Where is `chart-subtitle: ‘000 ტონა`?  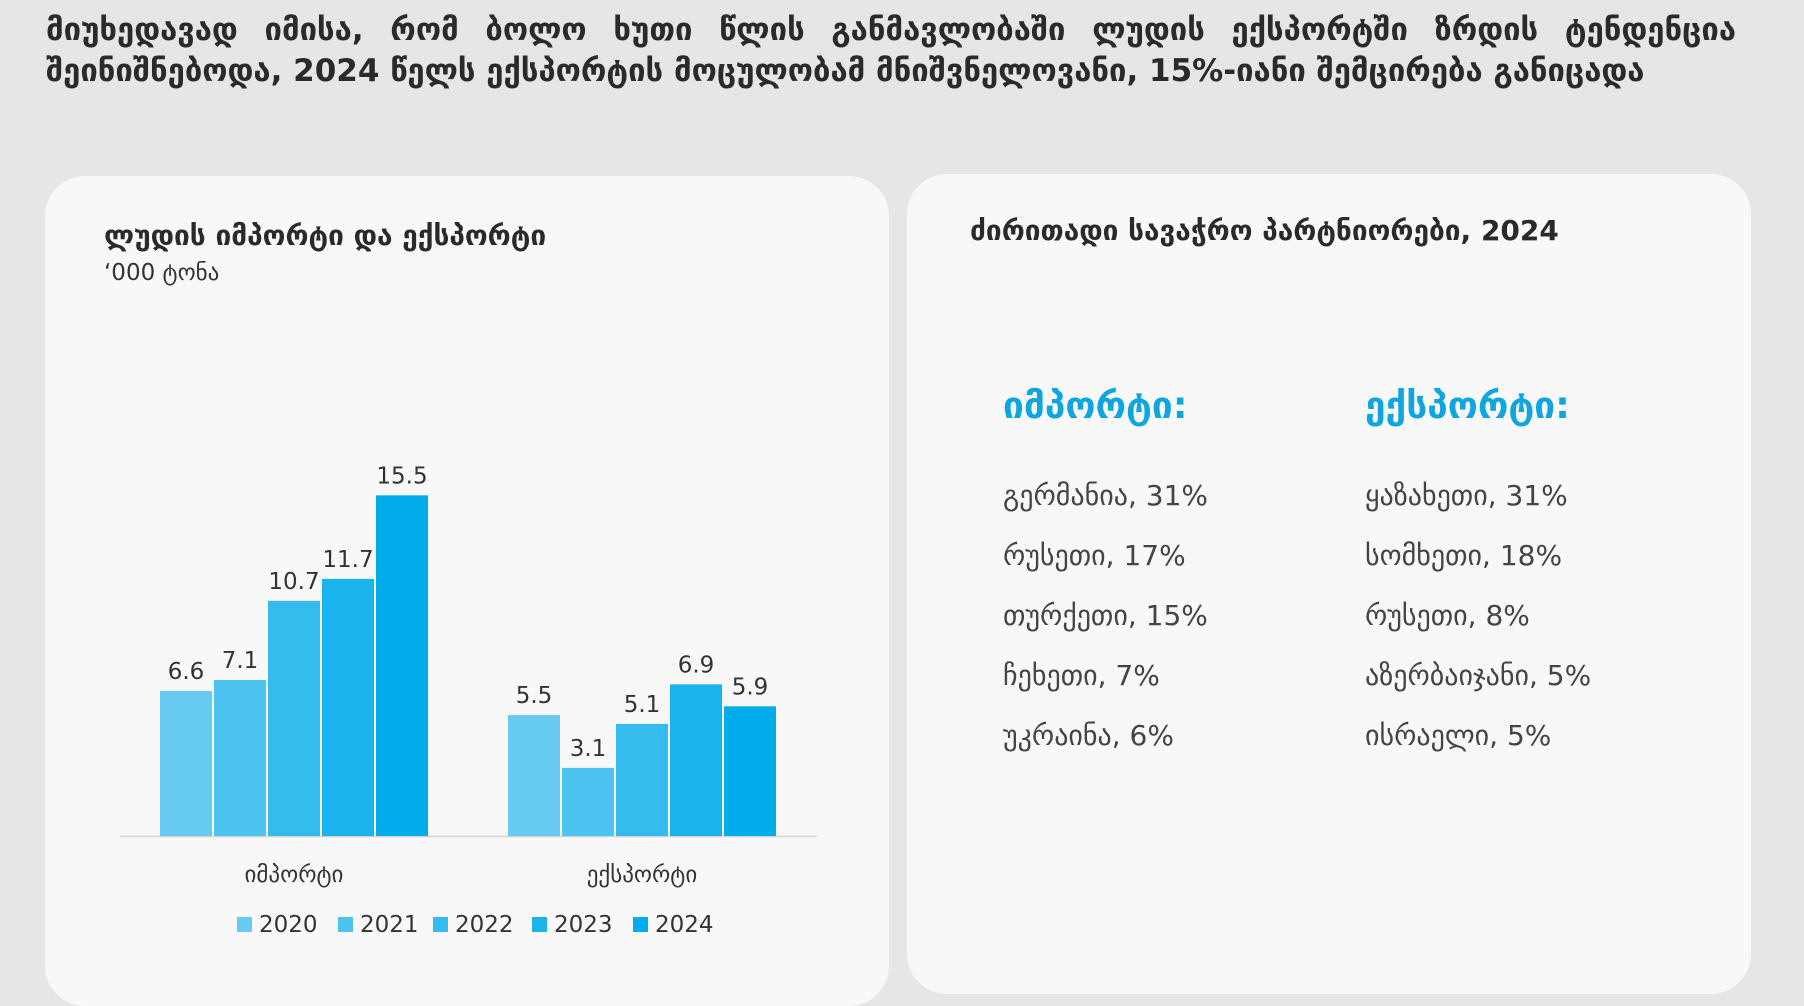
chart-subtitle: ‘000 ტონა is located at coordinates (162, 273).